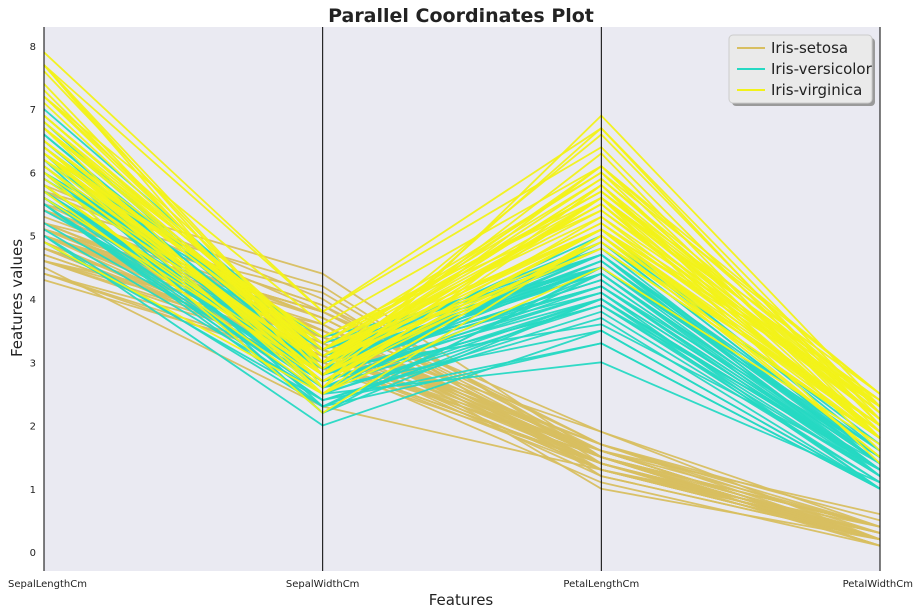 This screenshot has height=613, width=919. Describe the element at coordinates (809, 48) in the screenshot. I see `legend-label: Iris-setosa` at that location.